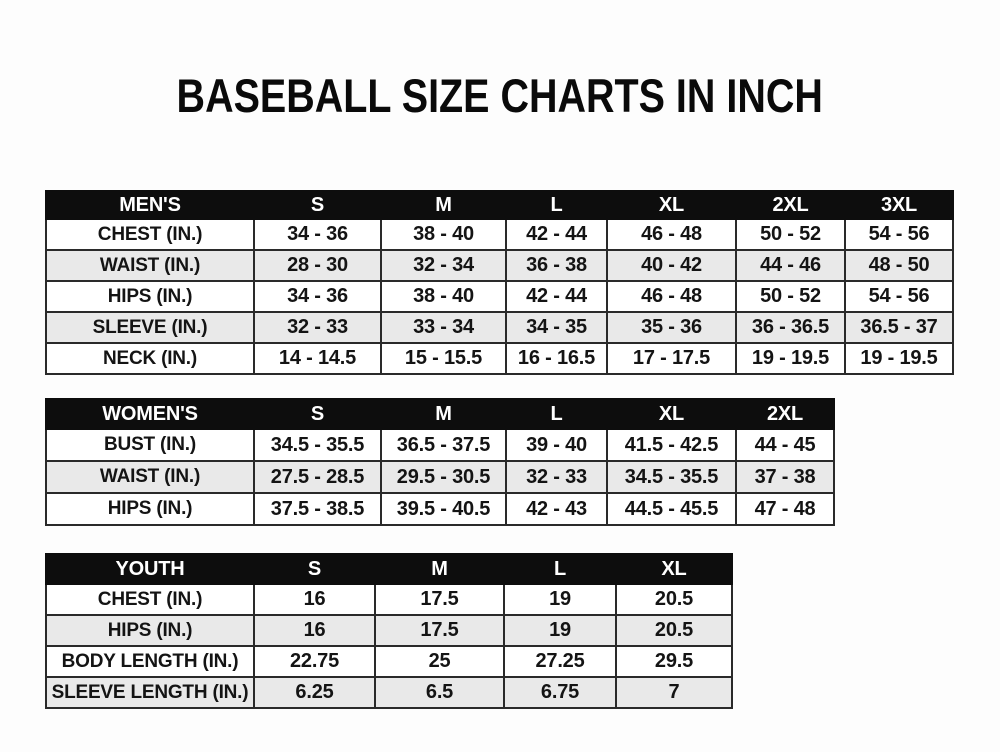 The width and height of the screenshot is (1000, 752). What do you see at coordinates (785, 477) in the screenshot?
I see `size-value: 37 - 38` at bounding box center [785, 477].